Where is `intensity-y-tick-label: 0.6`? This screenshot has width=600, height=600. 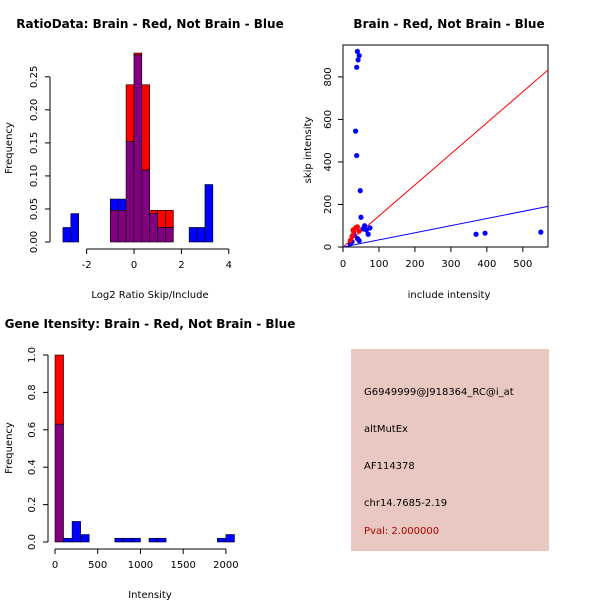 intensity-y-tick-label: 0.6 is located at coordinates (32, 430).